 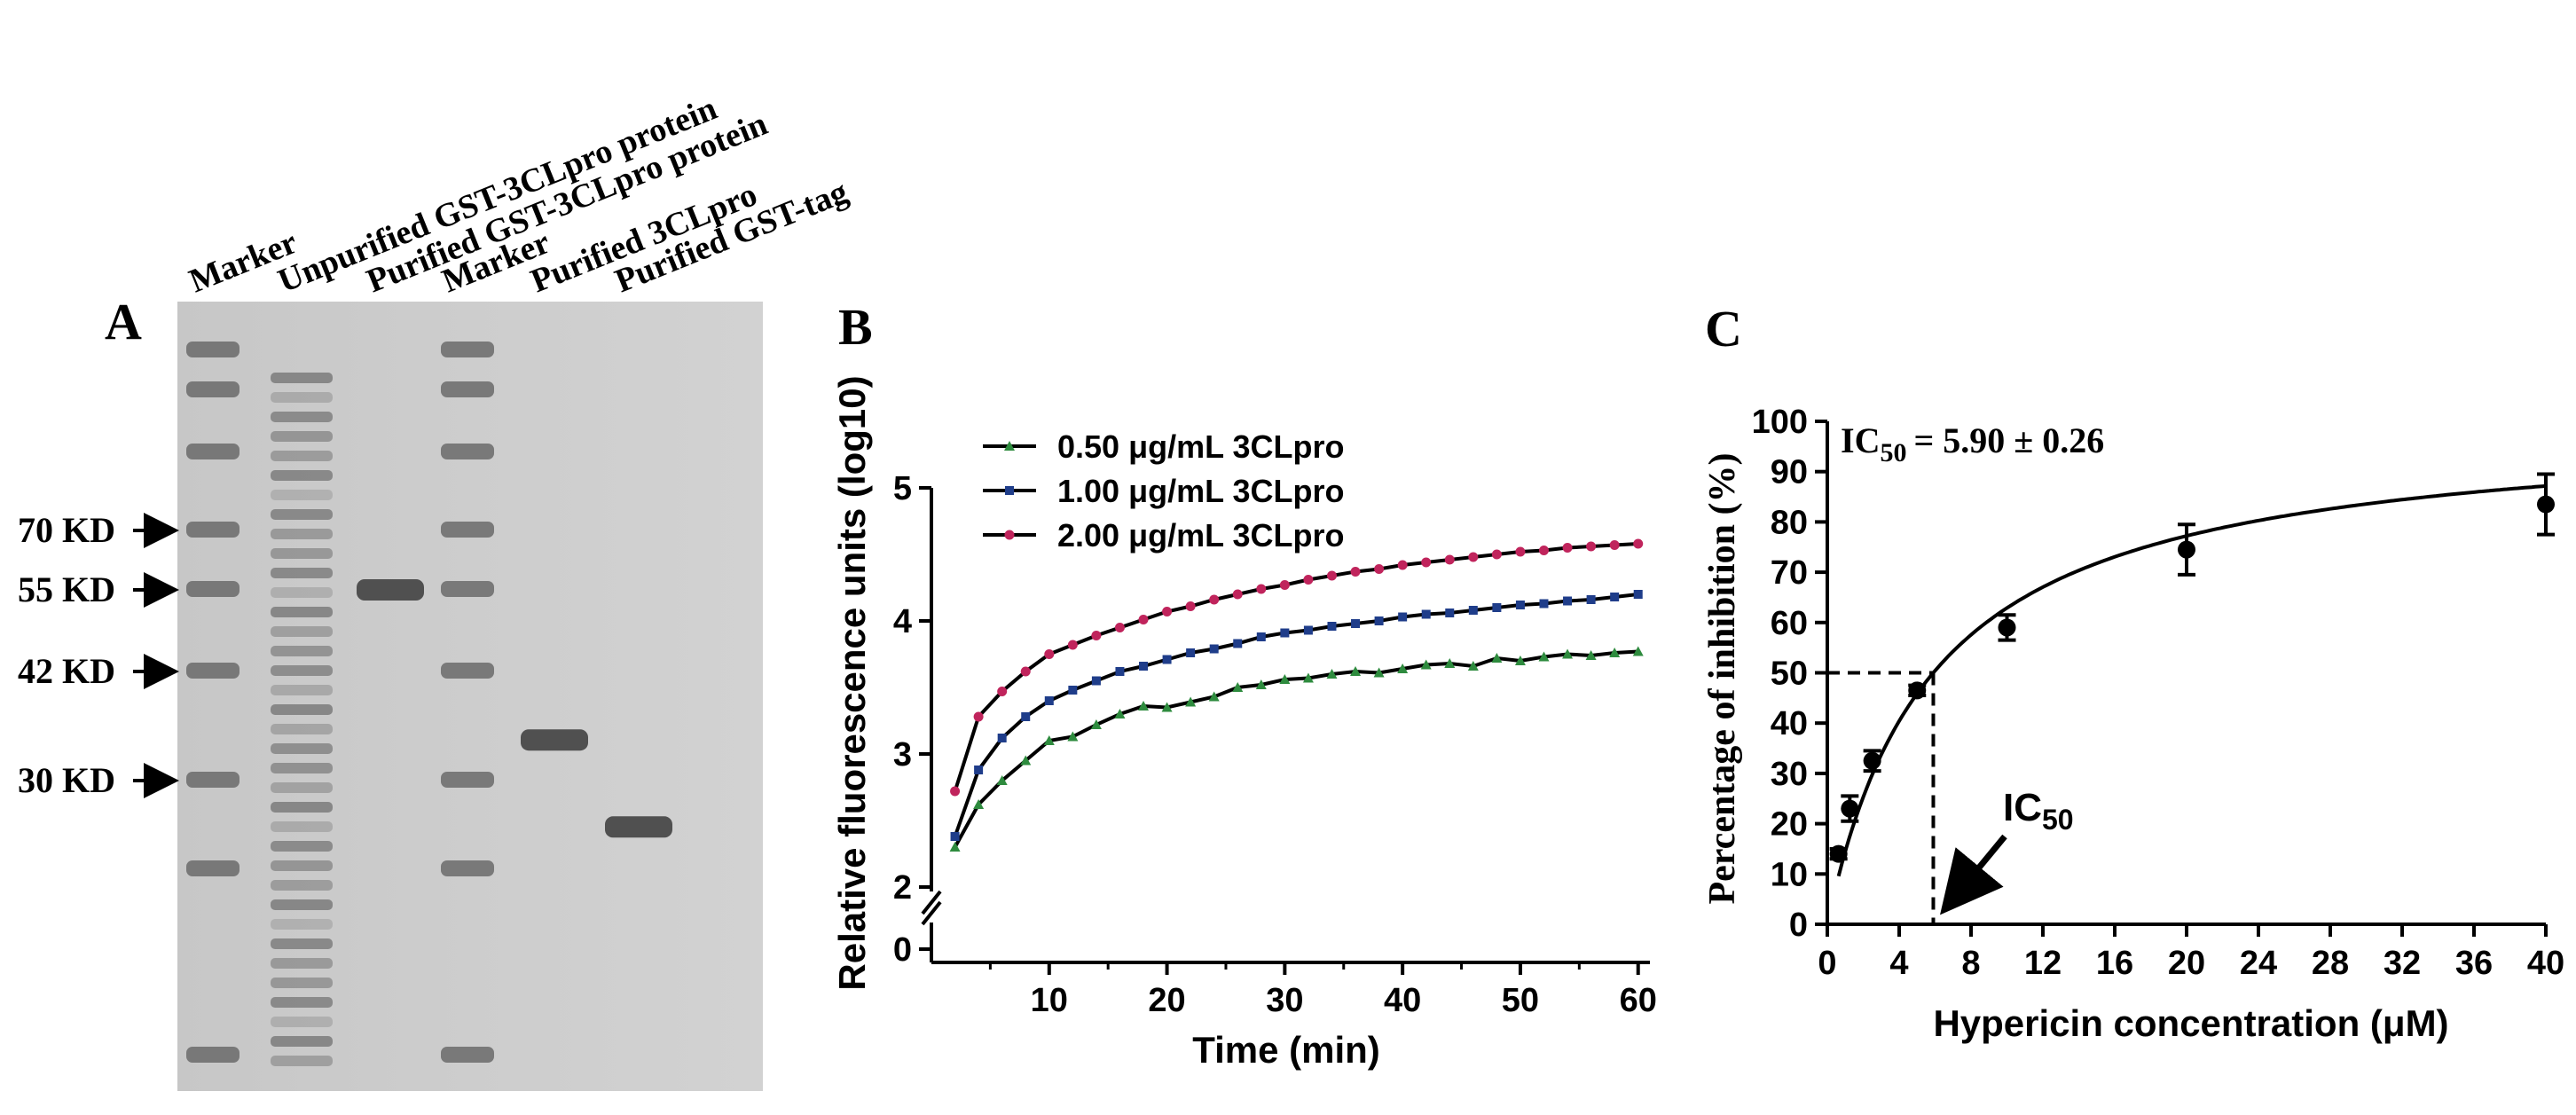 What do you see at coordinates (2402, 964) in the screenshot?
I see `c-x-tick-label: 32` at bounding box center [2402, 964].